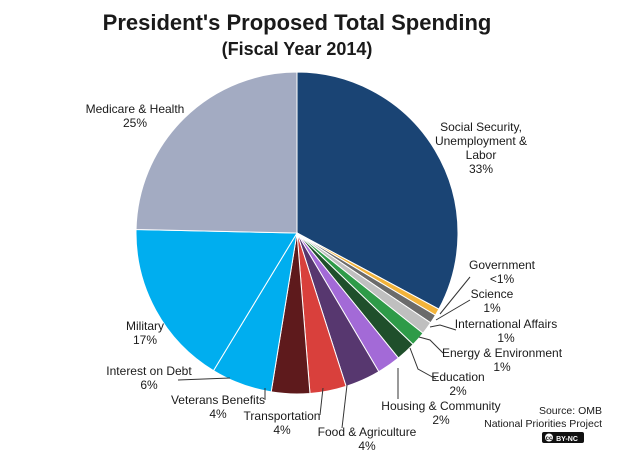 This screenshot has width=620, height=459. I want to click on source-line-2: National Priorities Project, so click(543, 424).